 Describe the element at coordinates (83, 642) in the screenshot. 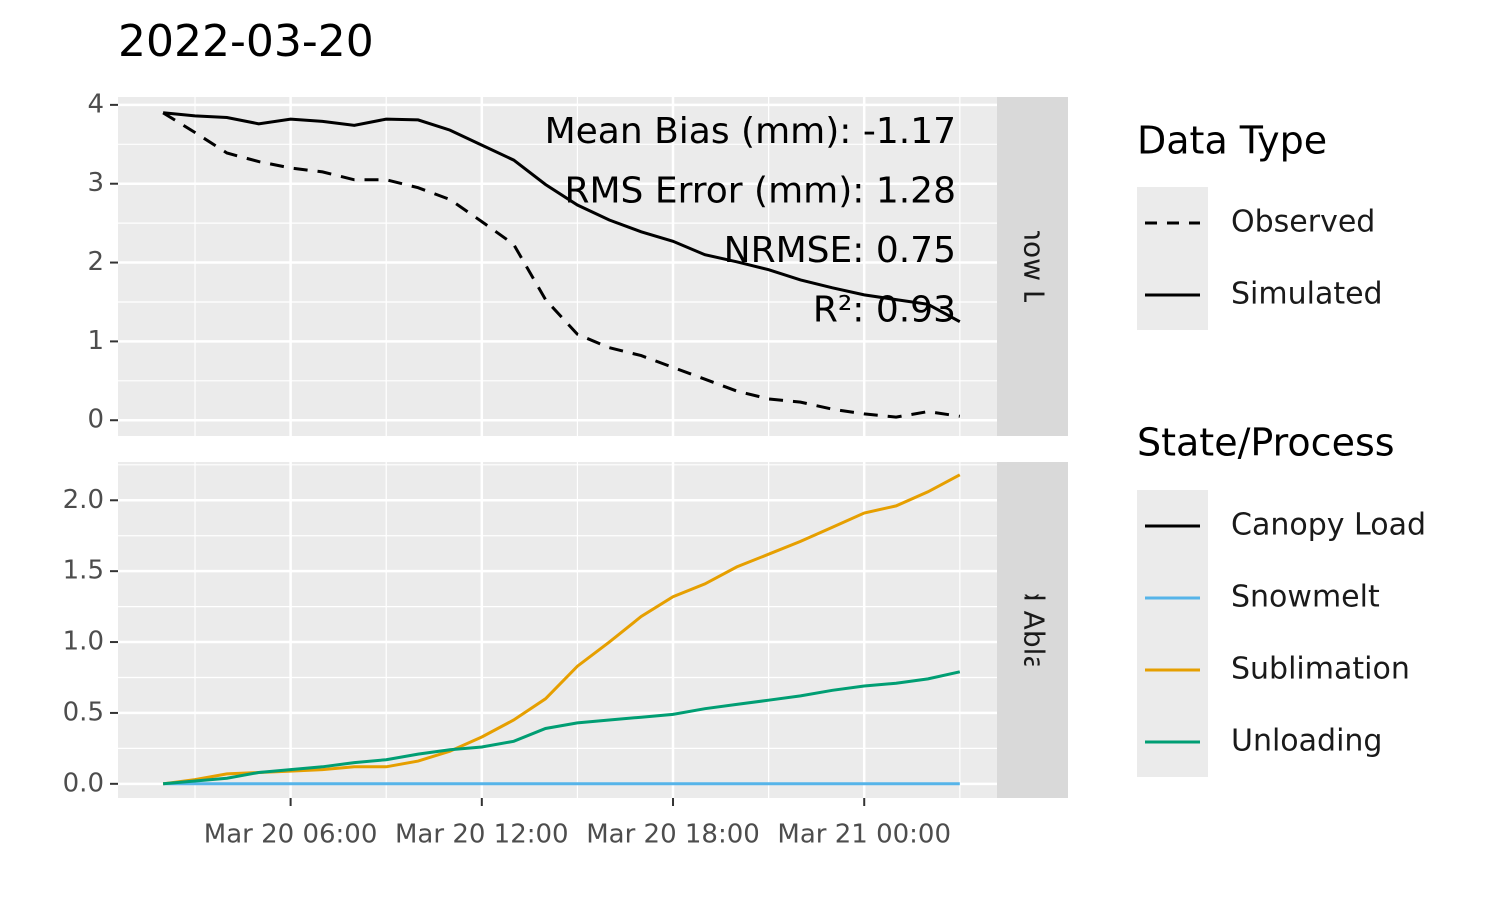

I see `y-tick-label: 1.0` at that location.